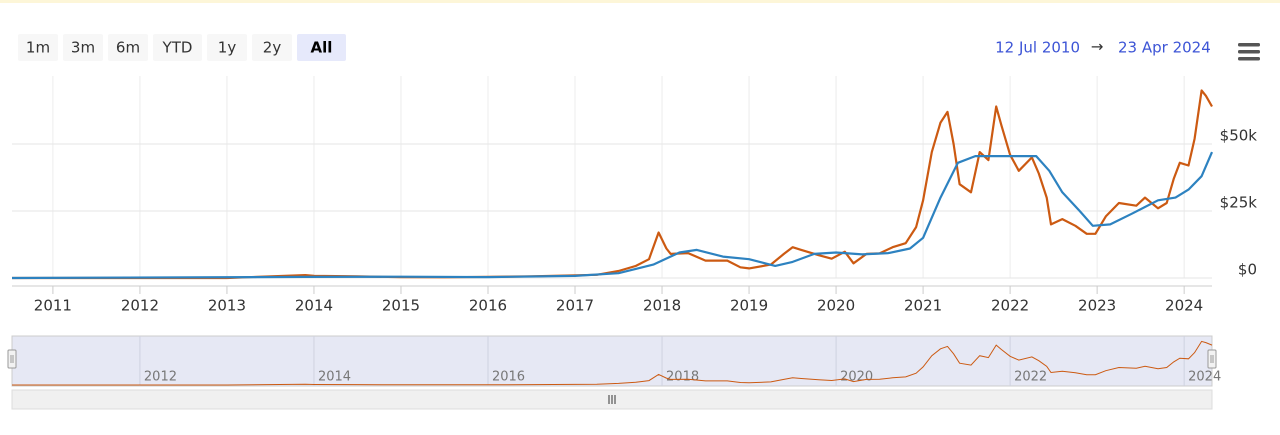 This screenshot has width=1280, height=435. Describe the element at coordinates (575, 306) in the screenshot. I see `x-tick-label: 2017` at that location.